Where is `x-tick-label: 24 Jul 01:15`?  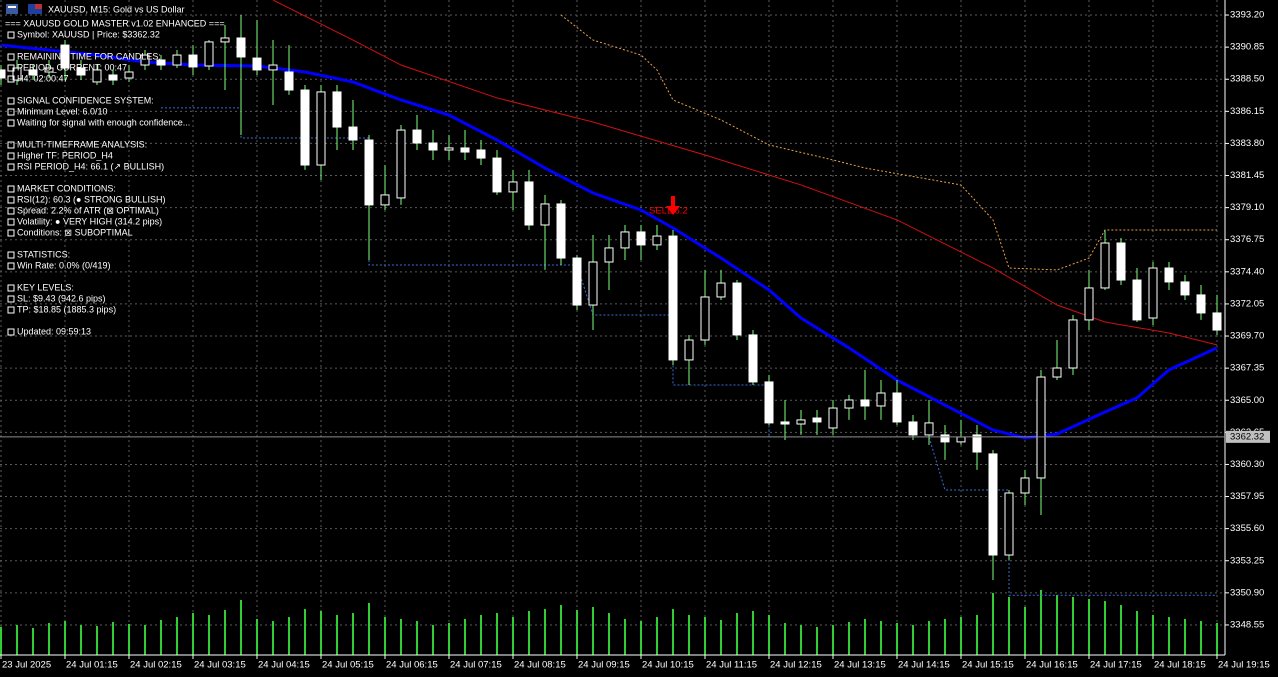
x-tick-label: 24 Jul 01:15 is located at coordinates (92, 665).